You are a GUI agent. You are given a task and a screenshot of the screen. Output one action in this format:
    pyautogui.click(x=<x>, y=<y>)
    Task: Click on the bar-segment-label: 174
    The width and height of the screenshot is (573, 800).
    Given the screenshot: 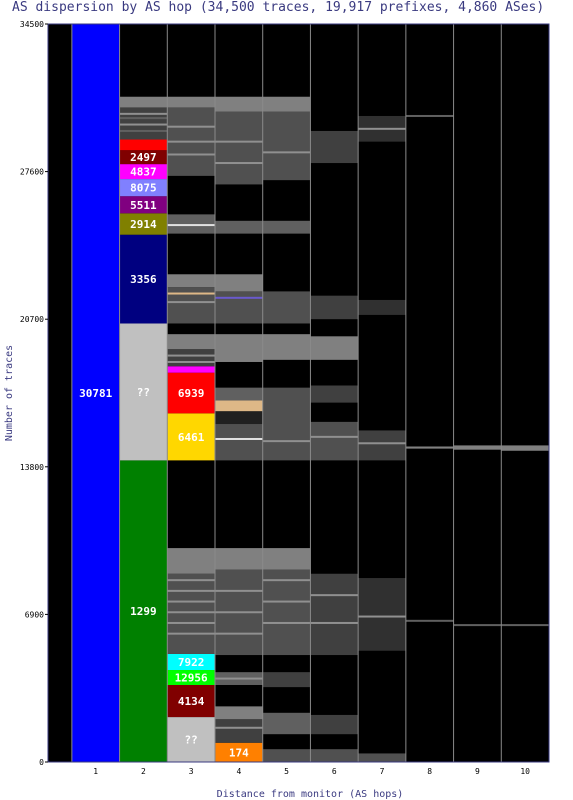 What is the action you would take?
    pyautogui.click(x=239, y=752)
    